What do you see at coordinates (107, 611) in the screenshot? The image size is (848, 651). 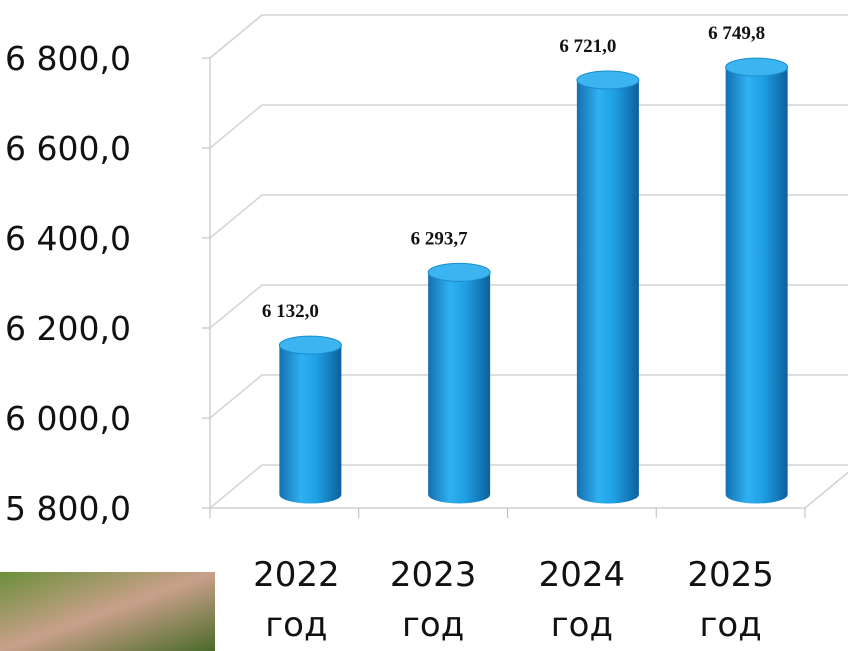 I see `photo` at bounding box center [107, 611].